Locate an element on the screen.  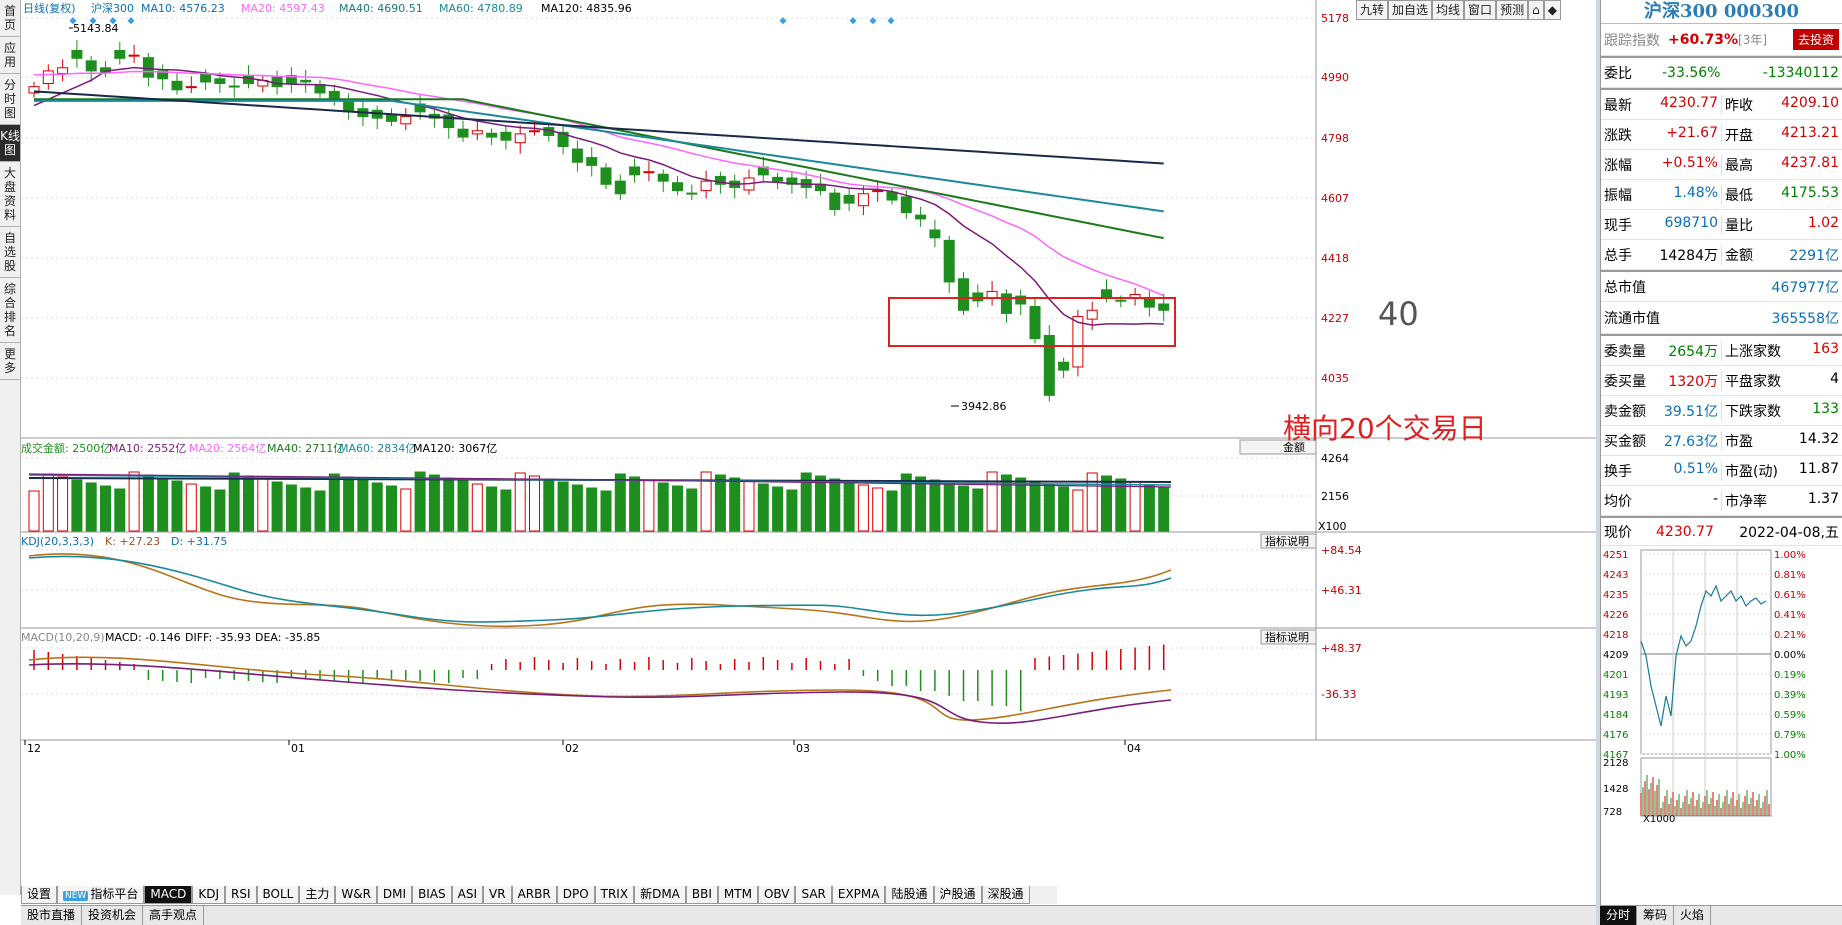
indicator-tab-3: KDJ is located at coordinates (208, 895).